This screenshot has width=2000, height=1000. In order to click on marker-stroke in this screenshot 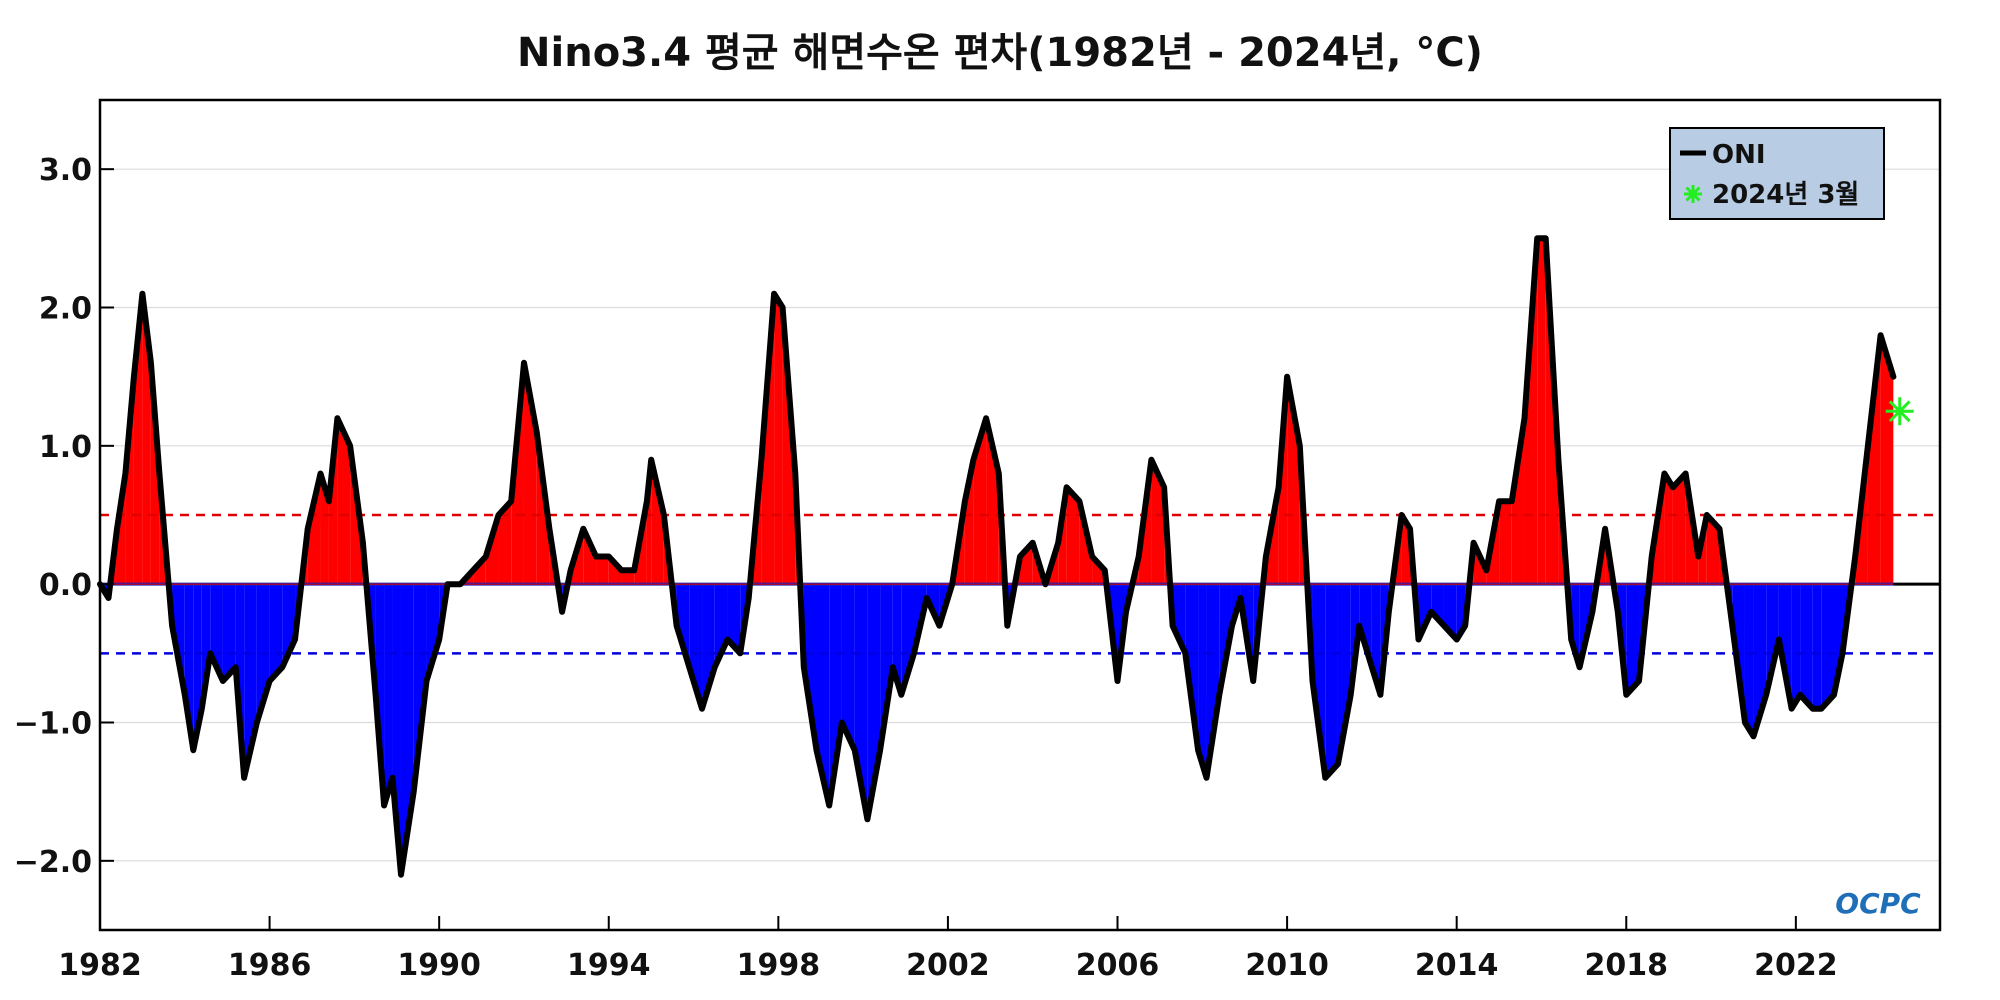, I will do `click(1899, 411)`.